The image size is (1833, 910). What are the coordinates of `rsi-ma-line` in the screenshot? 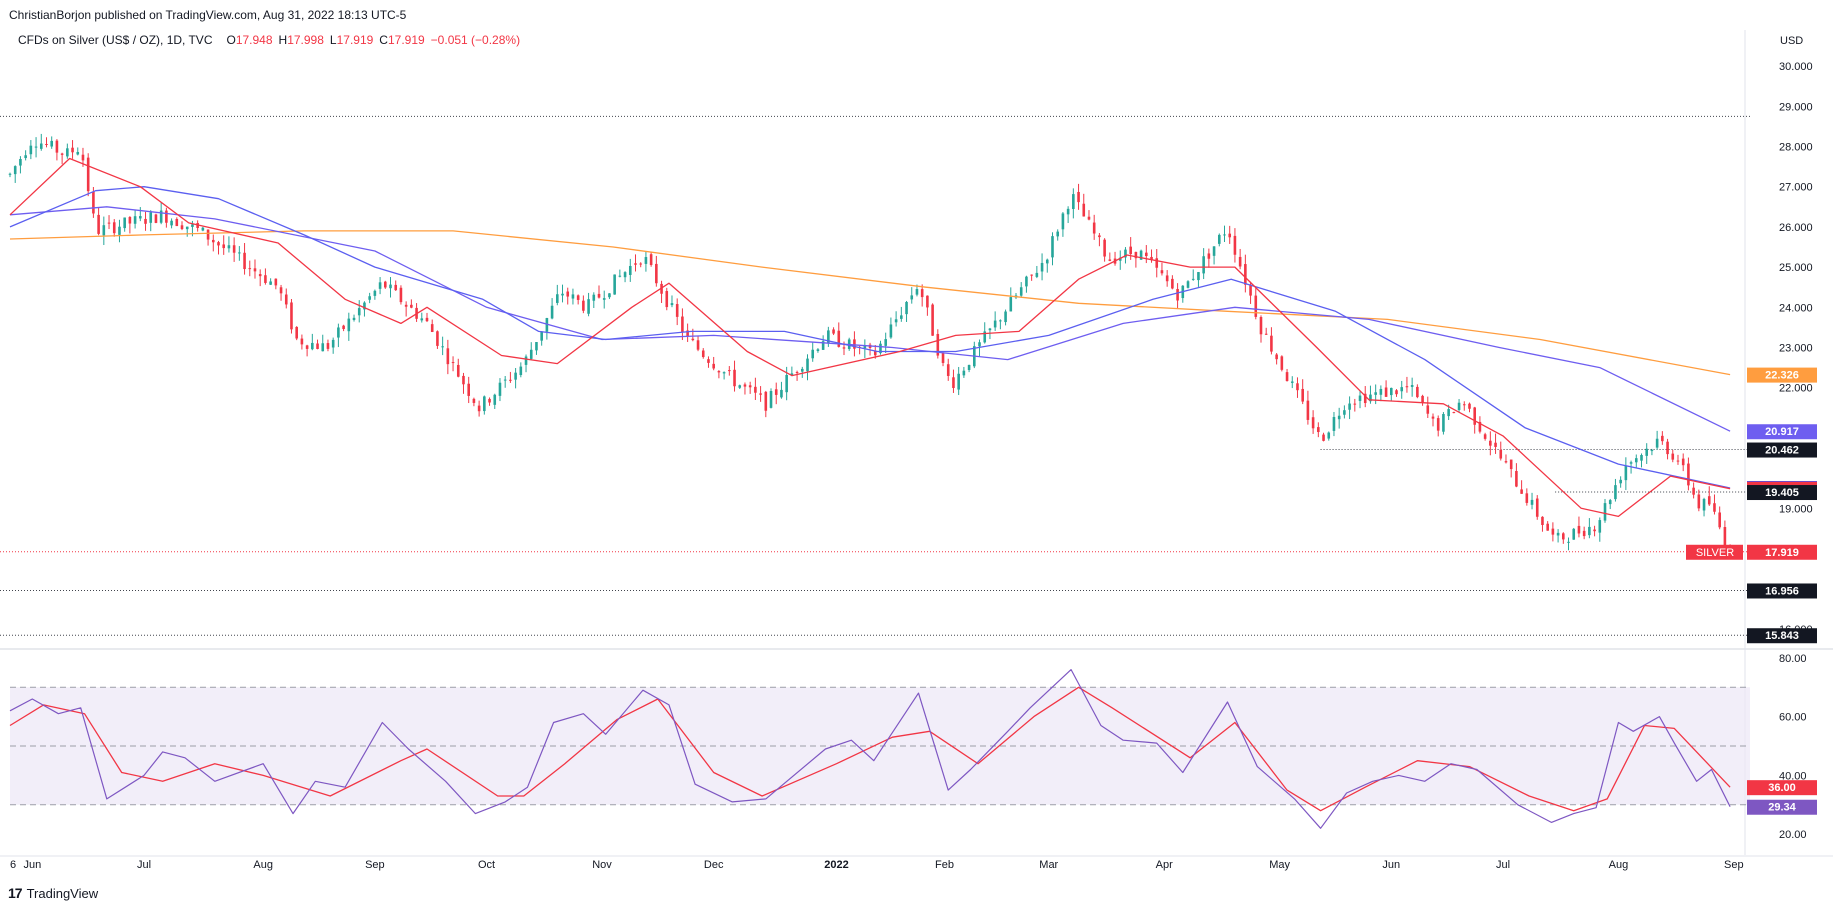 It's located at (870, 749).